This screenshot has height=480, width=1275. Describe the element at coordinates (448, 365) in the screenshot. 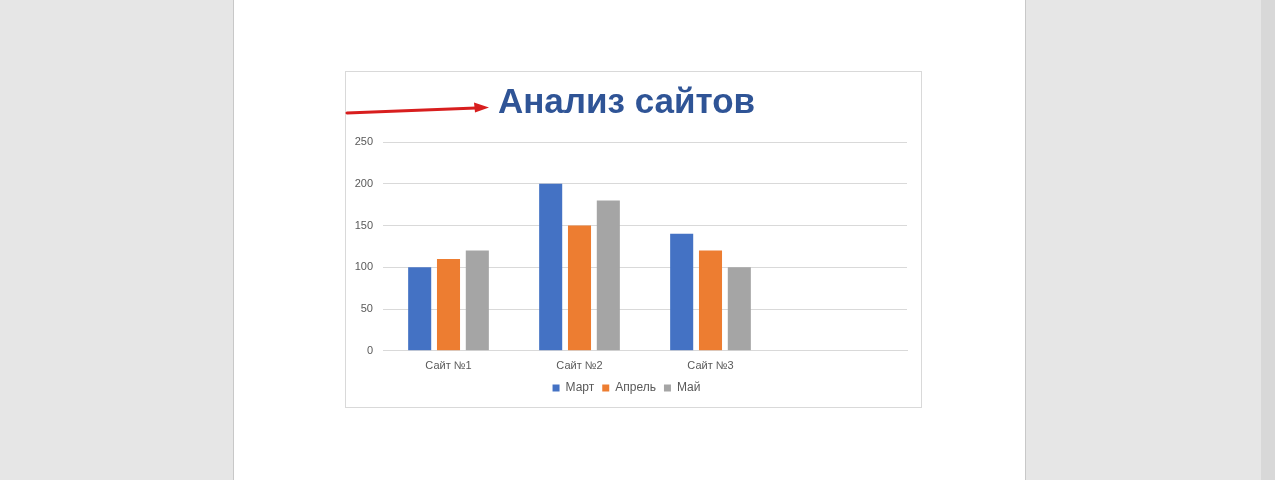

I see `x-tick-label: Сайт №1` at that location.